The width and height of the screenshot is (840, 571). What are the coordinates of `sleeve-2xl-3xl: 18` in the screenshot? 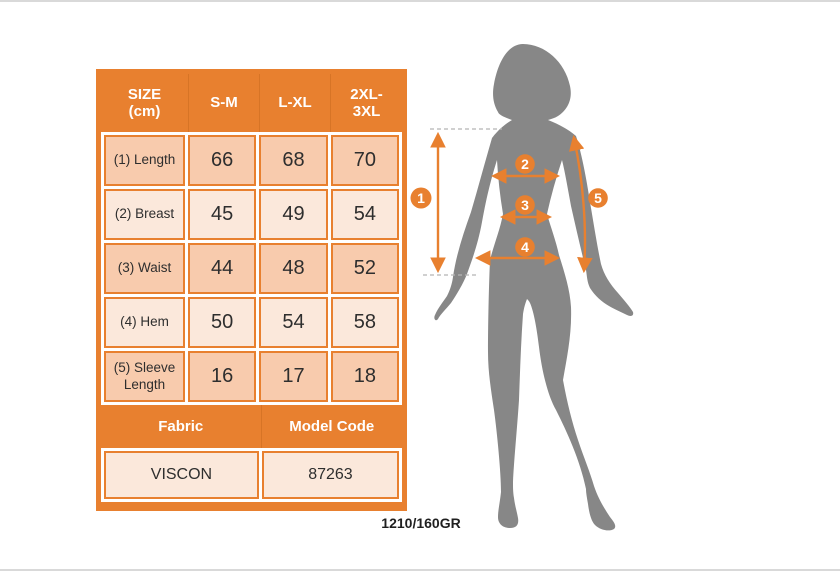 It's located at (364, 376).